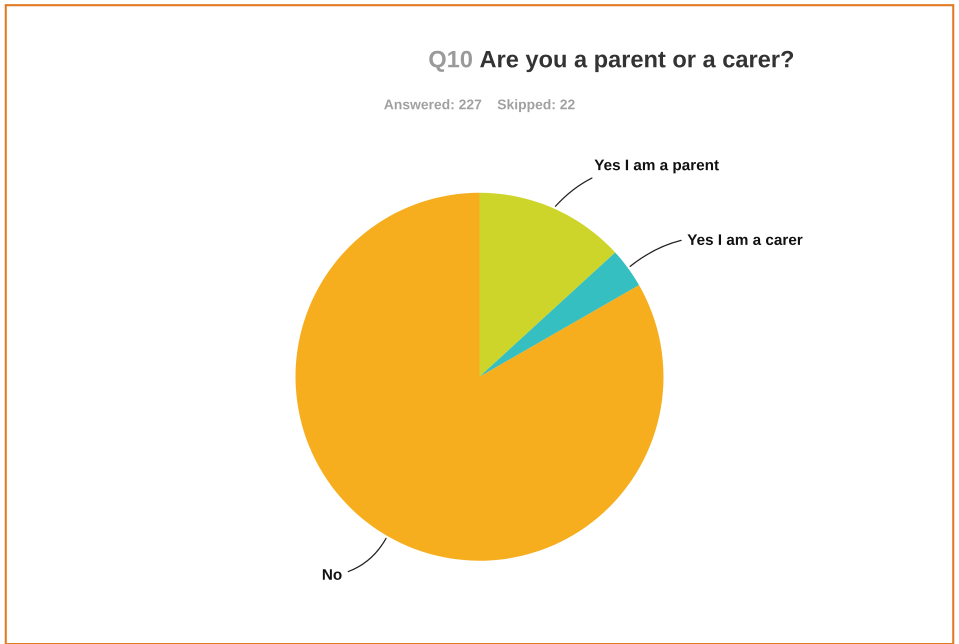 This screenshot has height=644, width=959. I want to click on slice-label: Yes I am a carer, so click(745, 240).